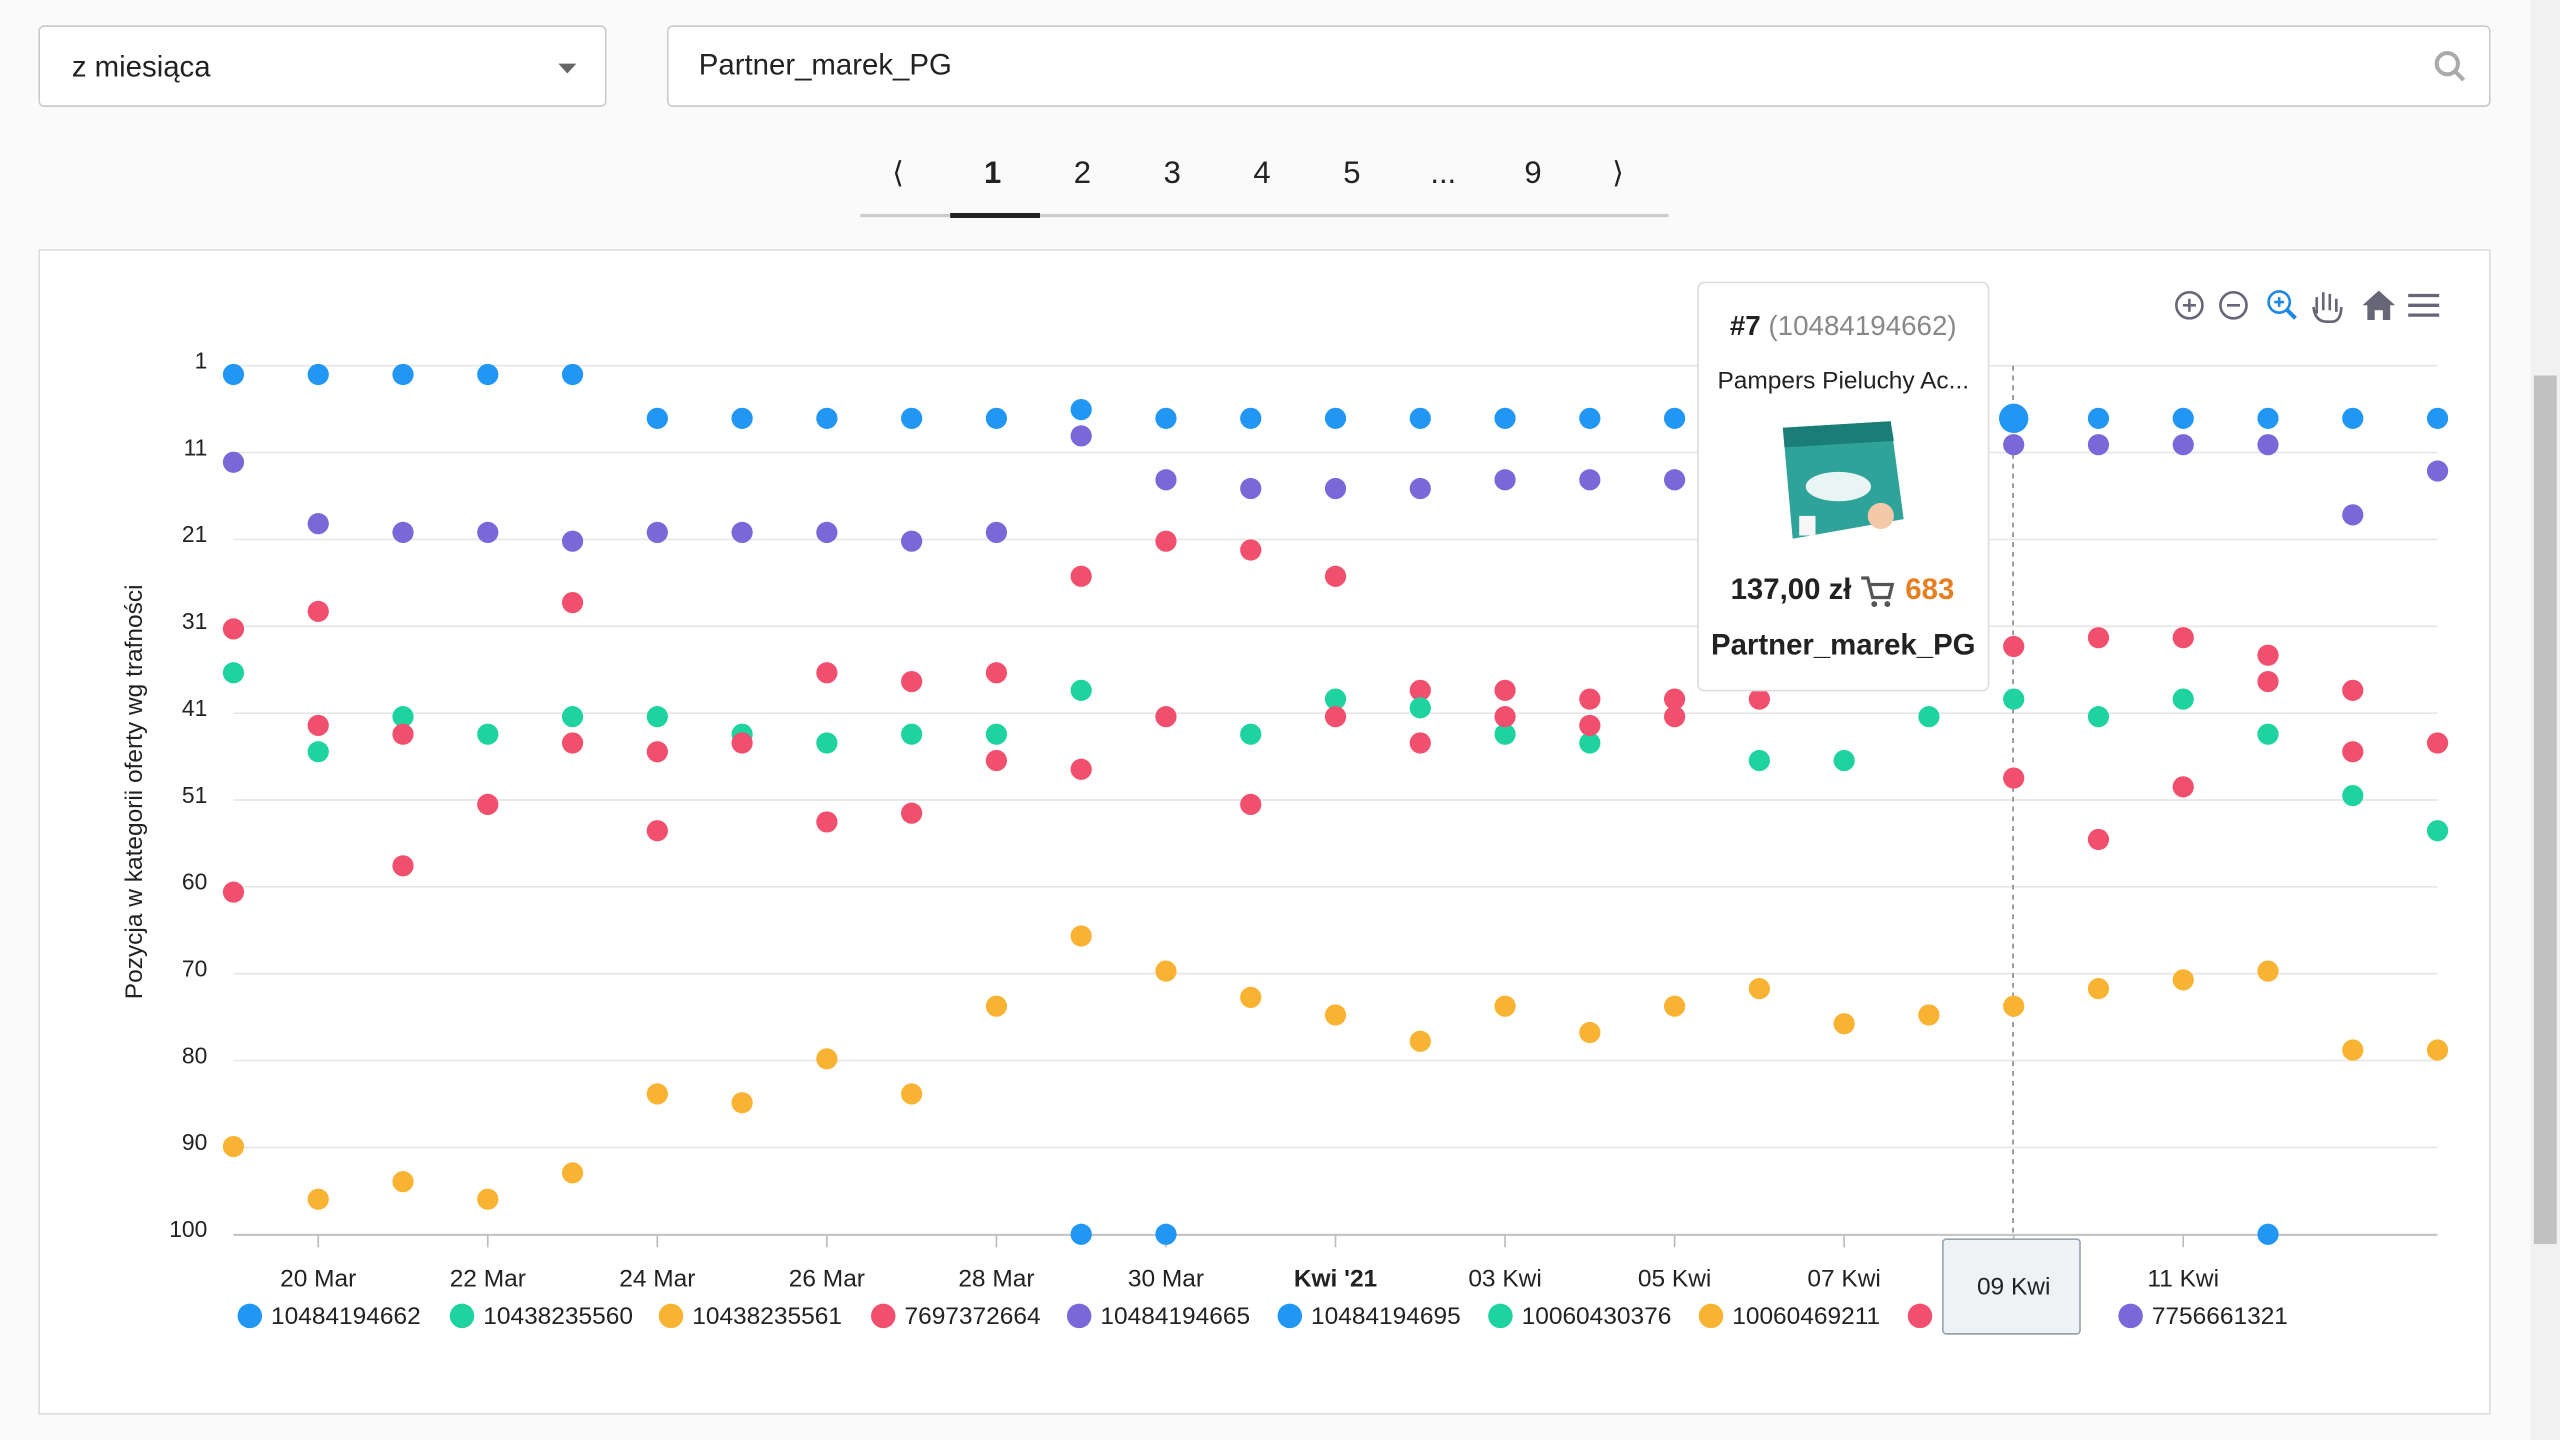 Image resolution: width=2560 pixels, height=1440 pixels. Describe the element at coordinates (1617, 172) in the screenshot. I see `page-next: ⟩` at that location.